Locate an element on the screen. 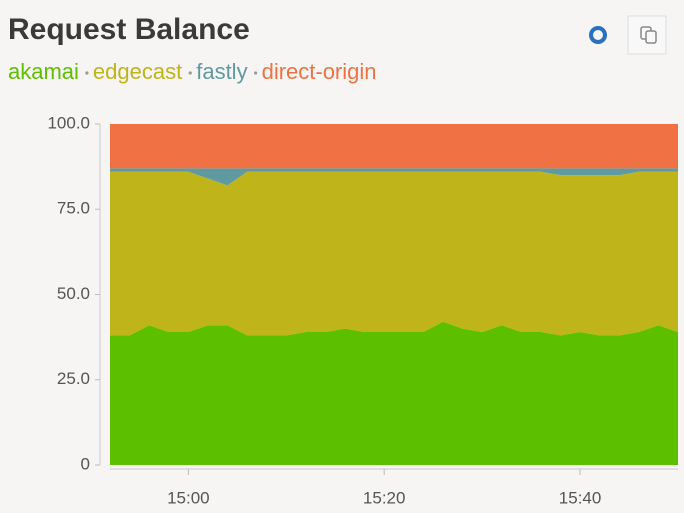 The image size is (684, 513). legend-entry: fastly is located at coordinates (221, 71).